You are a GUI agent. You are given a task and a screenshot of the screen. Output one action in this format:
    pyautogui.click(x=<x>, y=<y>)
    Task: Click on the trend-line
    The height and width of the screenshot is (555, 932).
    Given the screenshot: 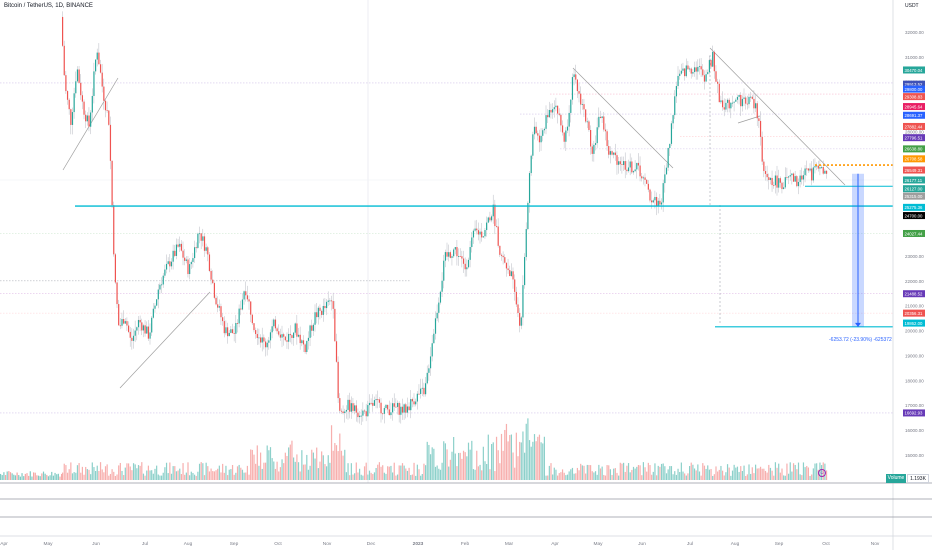 What is the action you would take?
    pyautogui.click(x=623, y=118)
    